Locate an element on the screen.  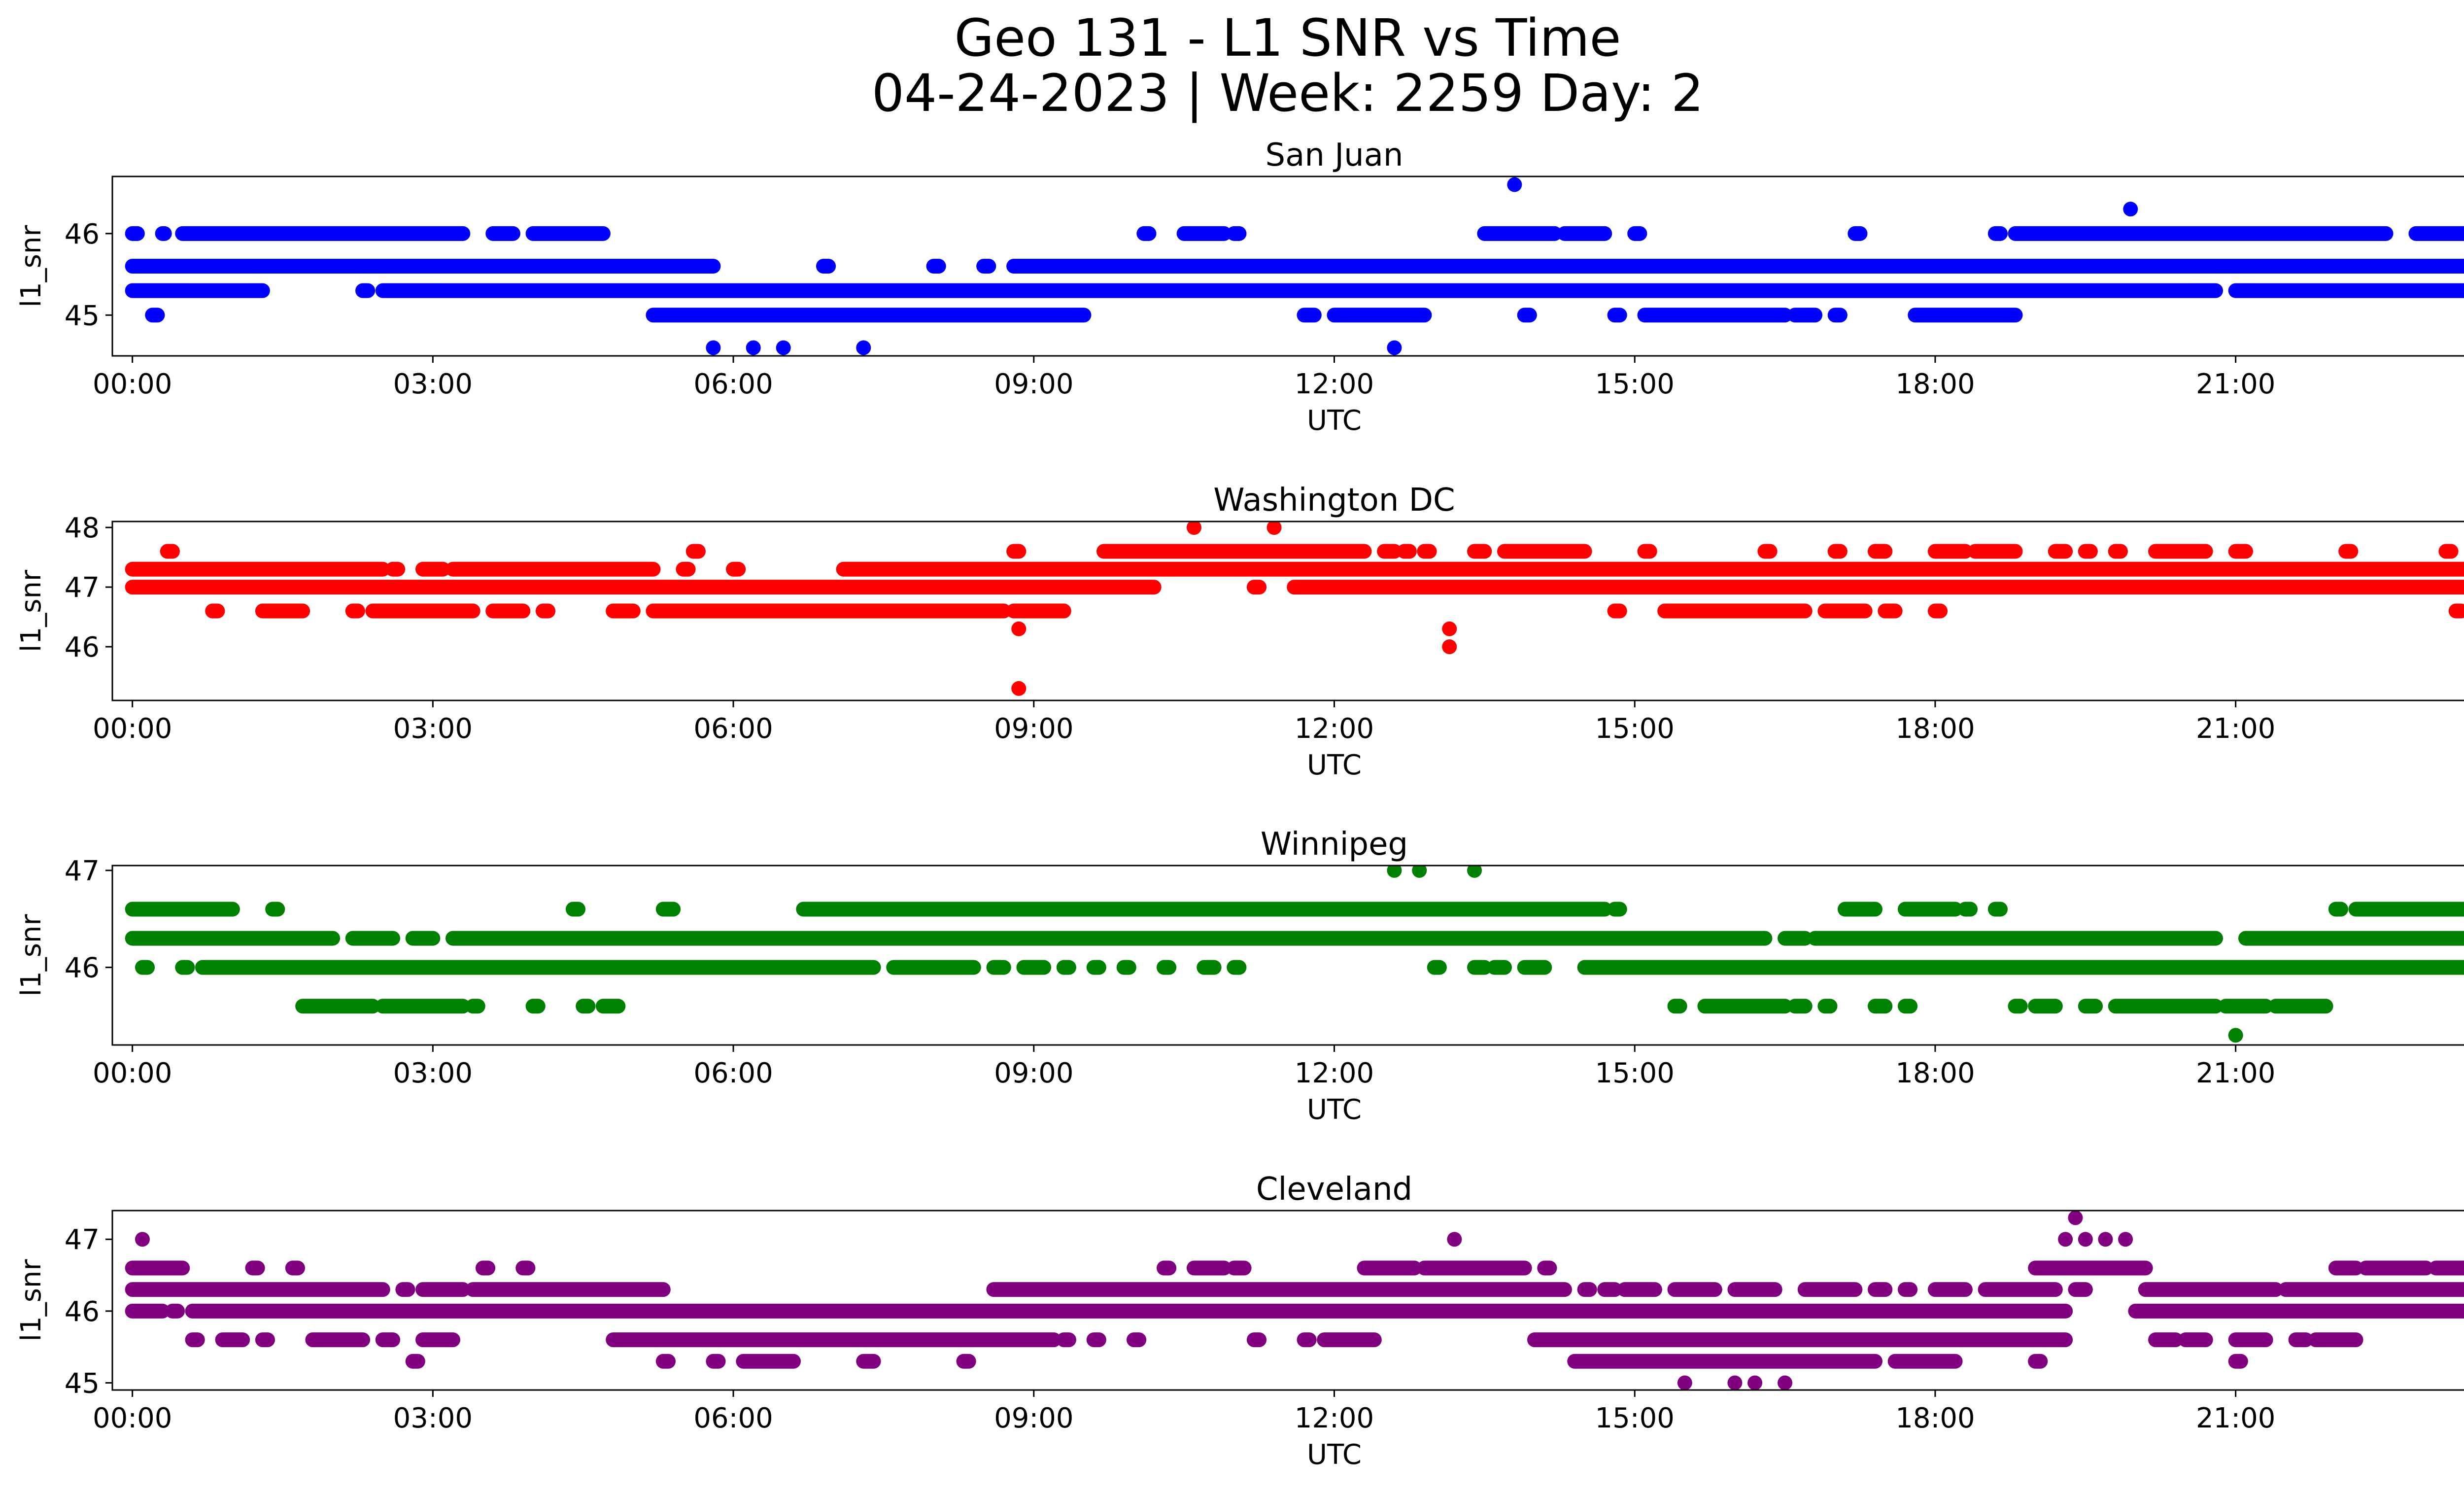
plot-frame is located at coordinates (1287, 955).